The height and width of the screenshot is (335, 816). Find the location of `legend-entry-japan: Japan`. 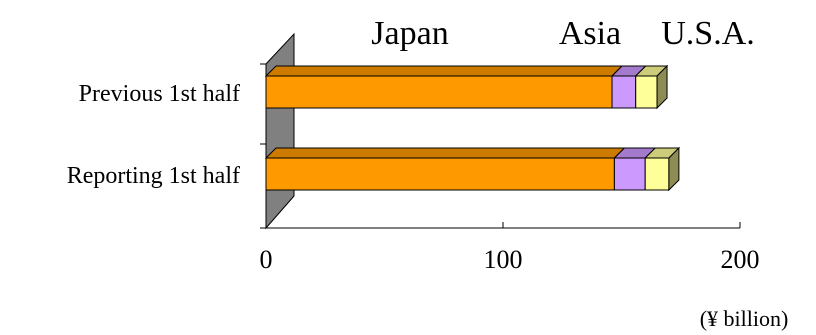

legend-entry-japan: Japan is located at coordinates (409, 33).